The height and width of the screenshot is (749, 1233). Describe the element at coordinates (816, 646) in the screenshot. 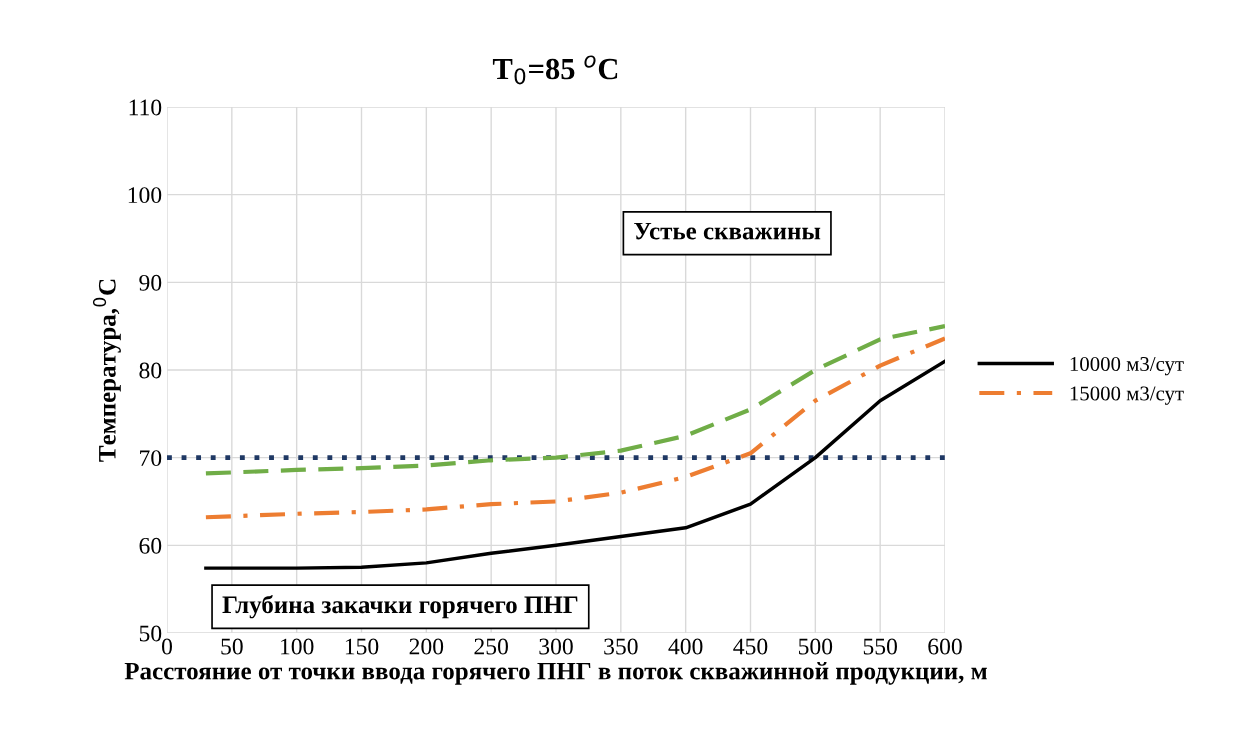

I see `x-tick-label: 500` at that location.